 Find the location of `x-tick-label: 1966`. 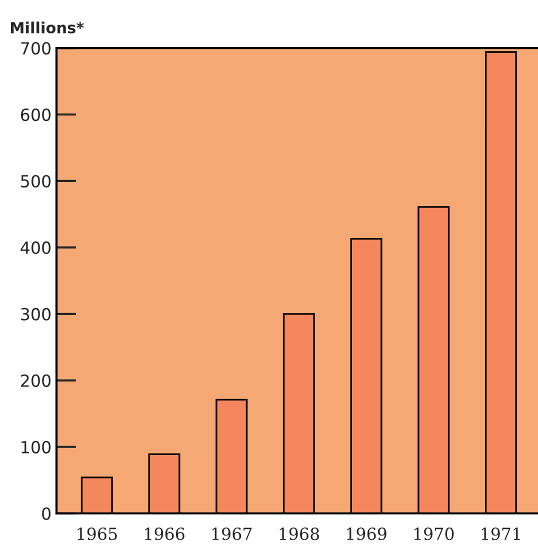

x-tick-label: 1966 is located at coordinates (164, 534).